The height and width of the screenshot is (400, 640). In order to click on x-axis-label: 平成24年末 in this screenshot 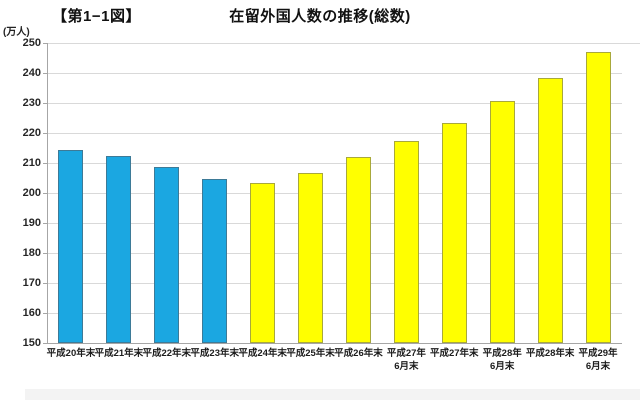, I will do `click(262, 353)`.